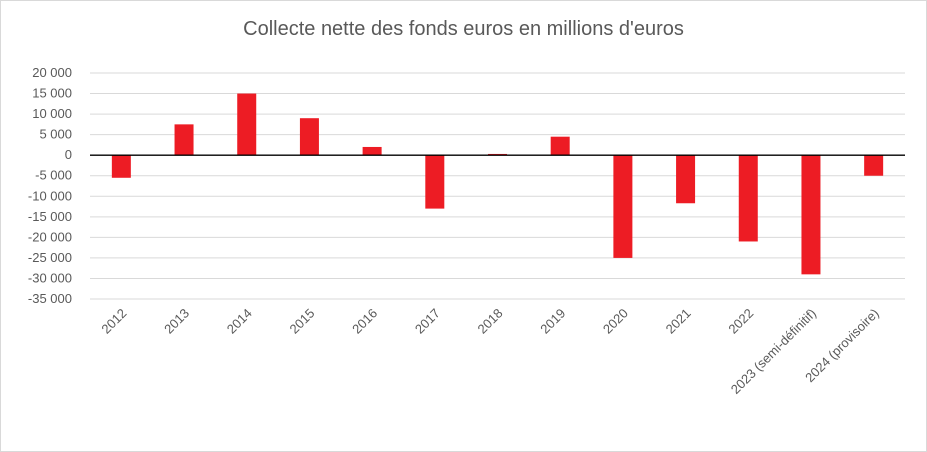  What do you see at coordinates (686, 179) in the screenshot?
I see `bar-2021` at bounding box center [686, 179].